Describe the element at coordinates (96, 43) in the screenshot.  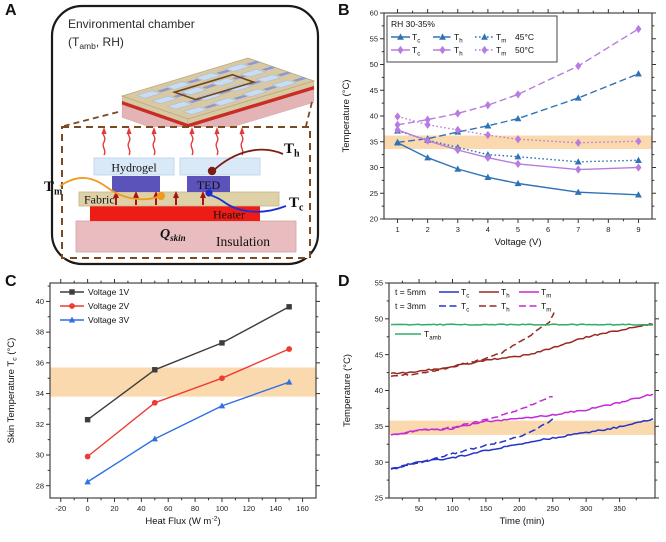
I see `chamber-subtitle: (Tamb, RH)` at that location.